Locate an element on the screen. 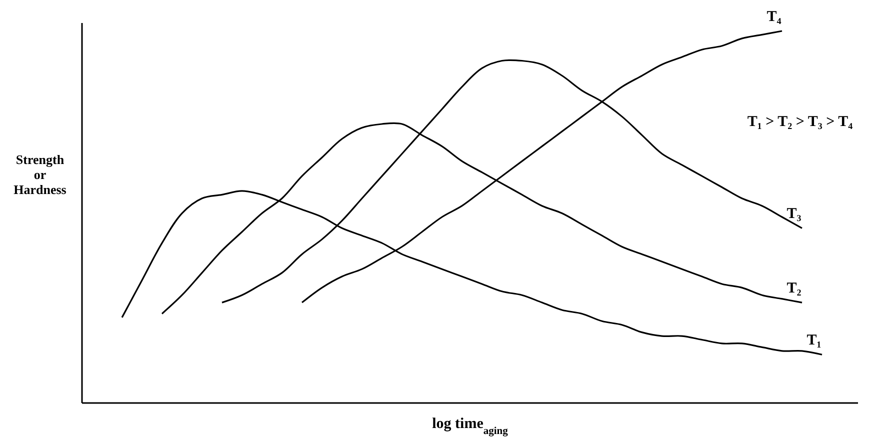  series-label: T₄ is located at coordinates (774, 17).